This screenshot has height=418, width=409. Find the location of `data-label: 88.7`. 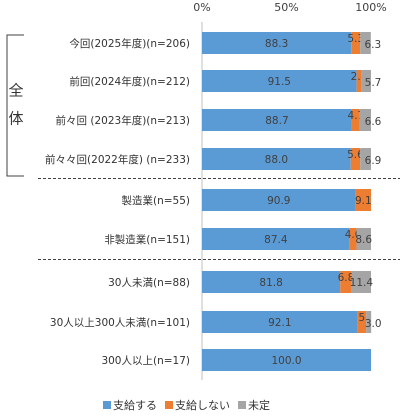

data-label: 88.7 is located at coordinates (276, 121).